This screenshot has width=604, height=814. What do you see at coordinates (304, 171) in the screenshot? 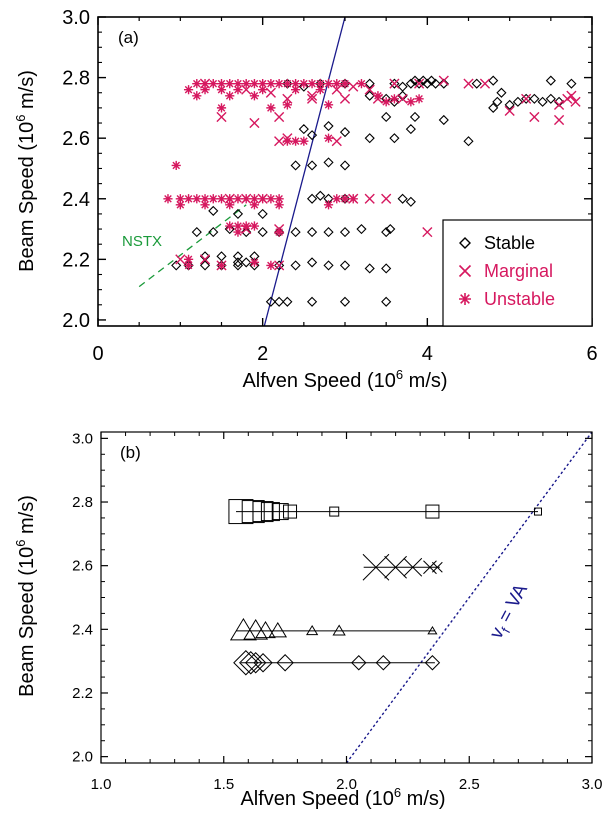
I see `vf-equals-va-line` at bounding box center [304, 171].